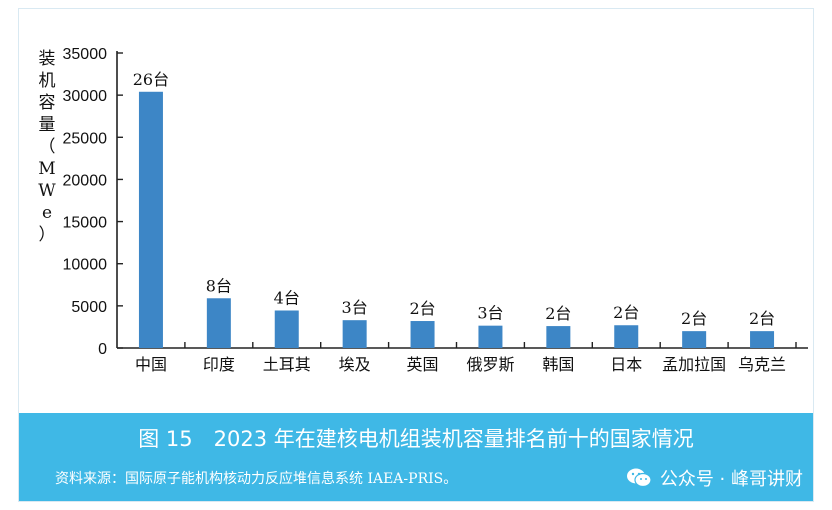 The width and height of the screenshot is (832, 510). What do you see at coordinates (85, 138) in the screenshot?
I see `y-tick-label: 25000` at bounding box center [85, 138].